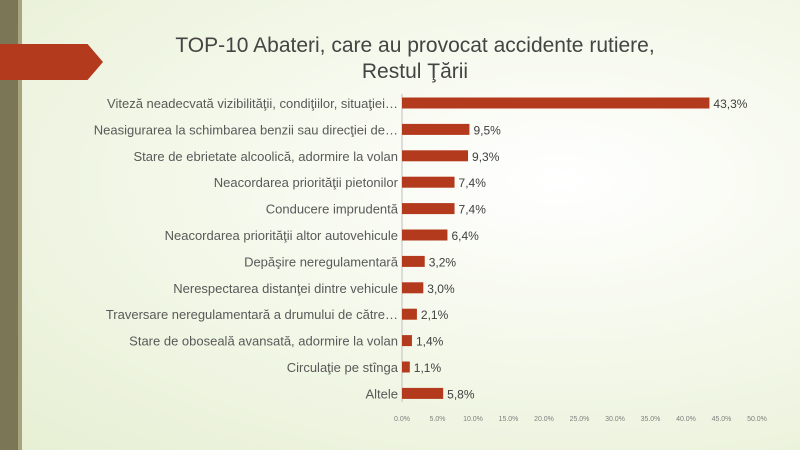  What do you see at coordinates (580, 419) in the screenshot?
I see `x-tick-label: 25.0%` at bounding box center [580, 419].